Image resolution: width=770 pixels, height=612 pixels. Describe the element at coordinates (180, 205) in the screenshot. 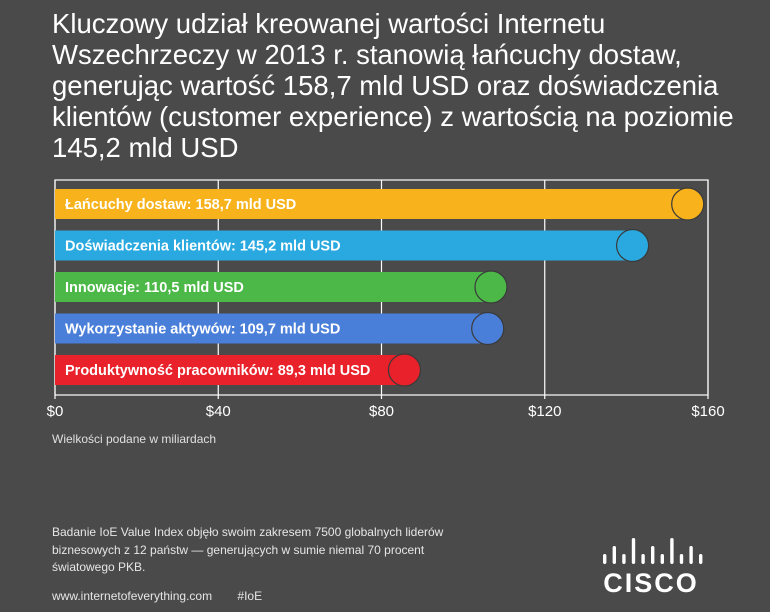

I see `bar-label: Łańcuchy dostaw: 158,7 mld USD` at that location.